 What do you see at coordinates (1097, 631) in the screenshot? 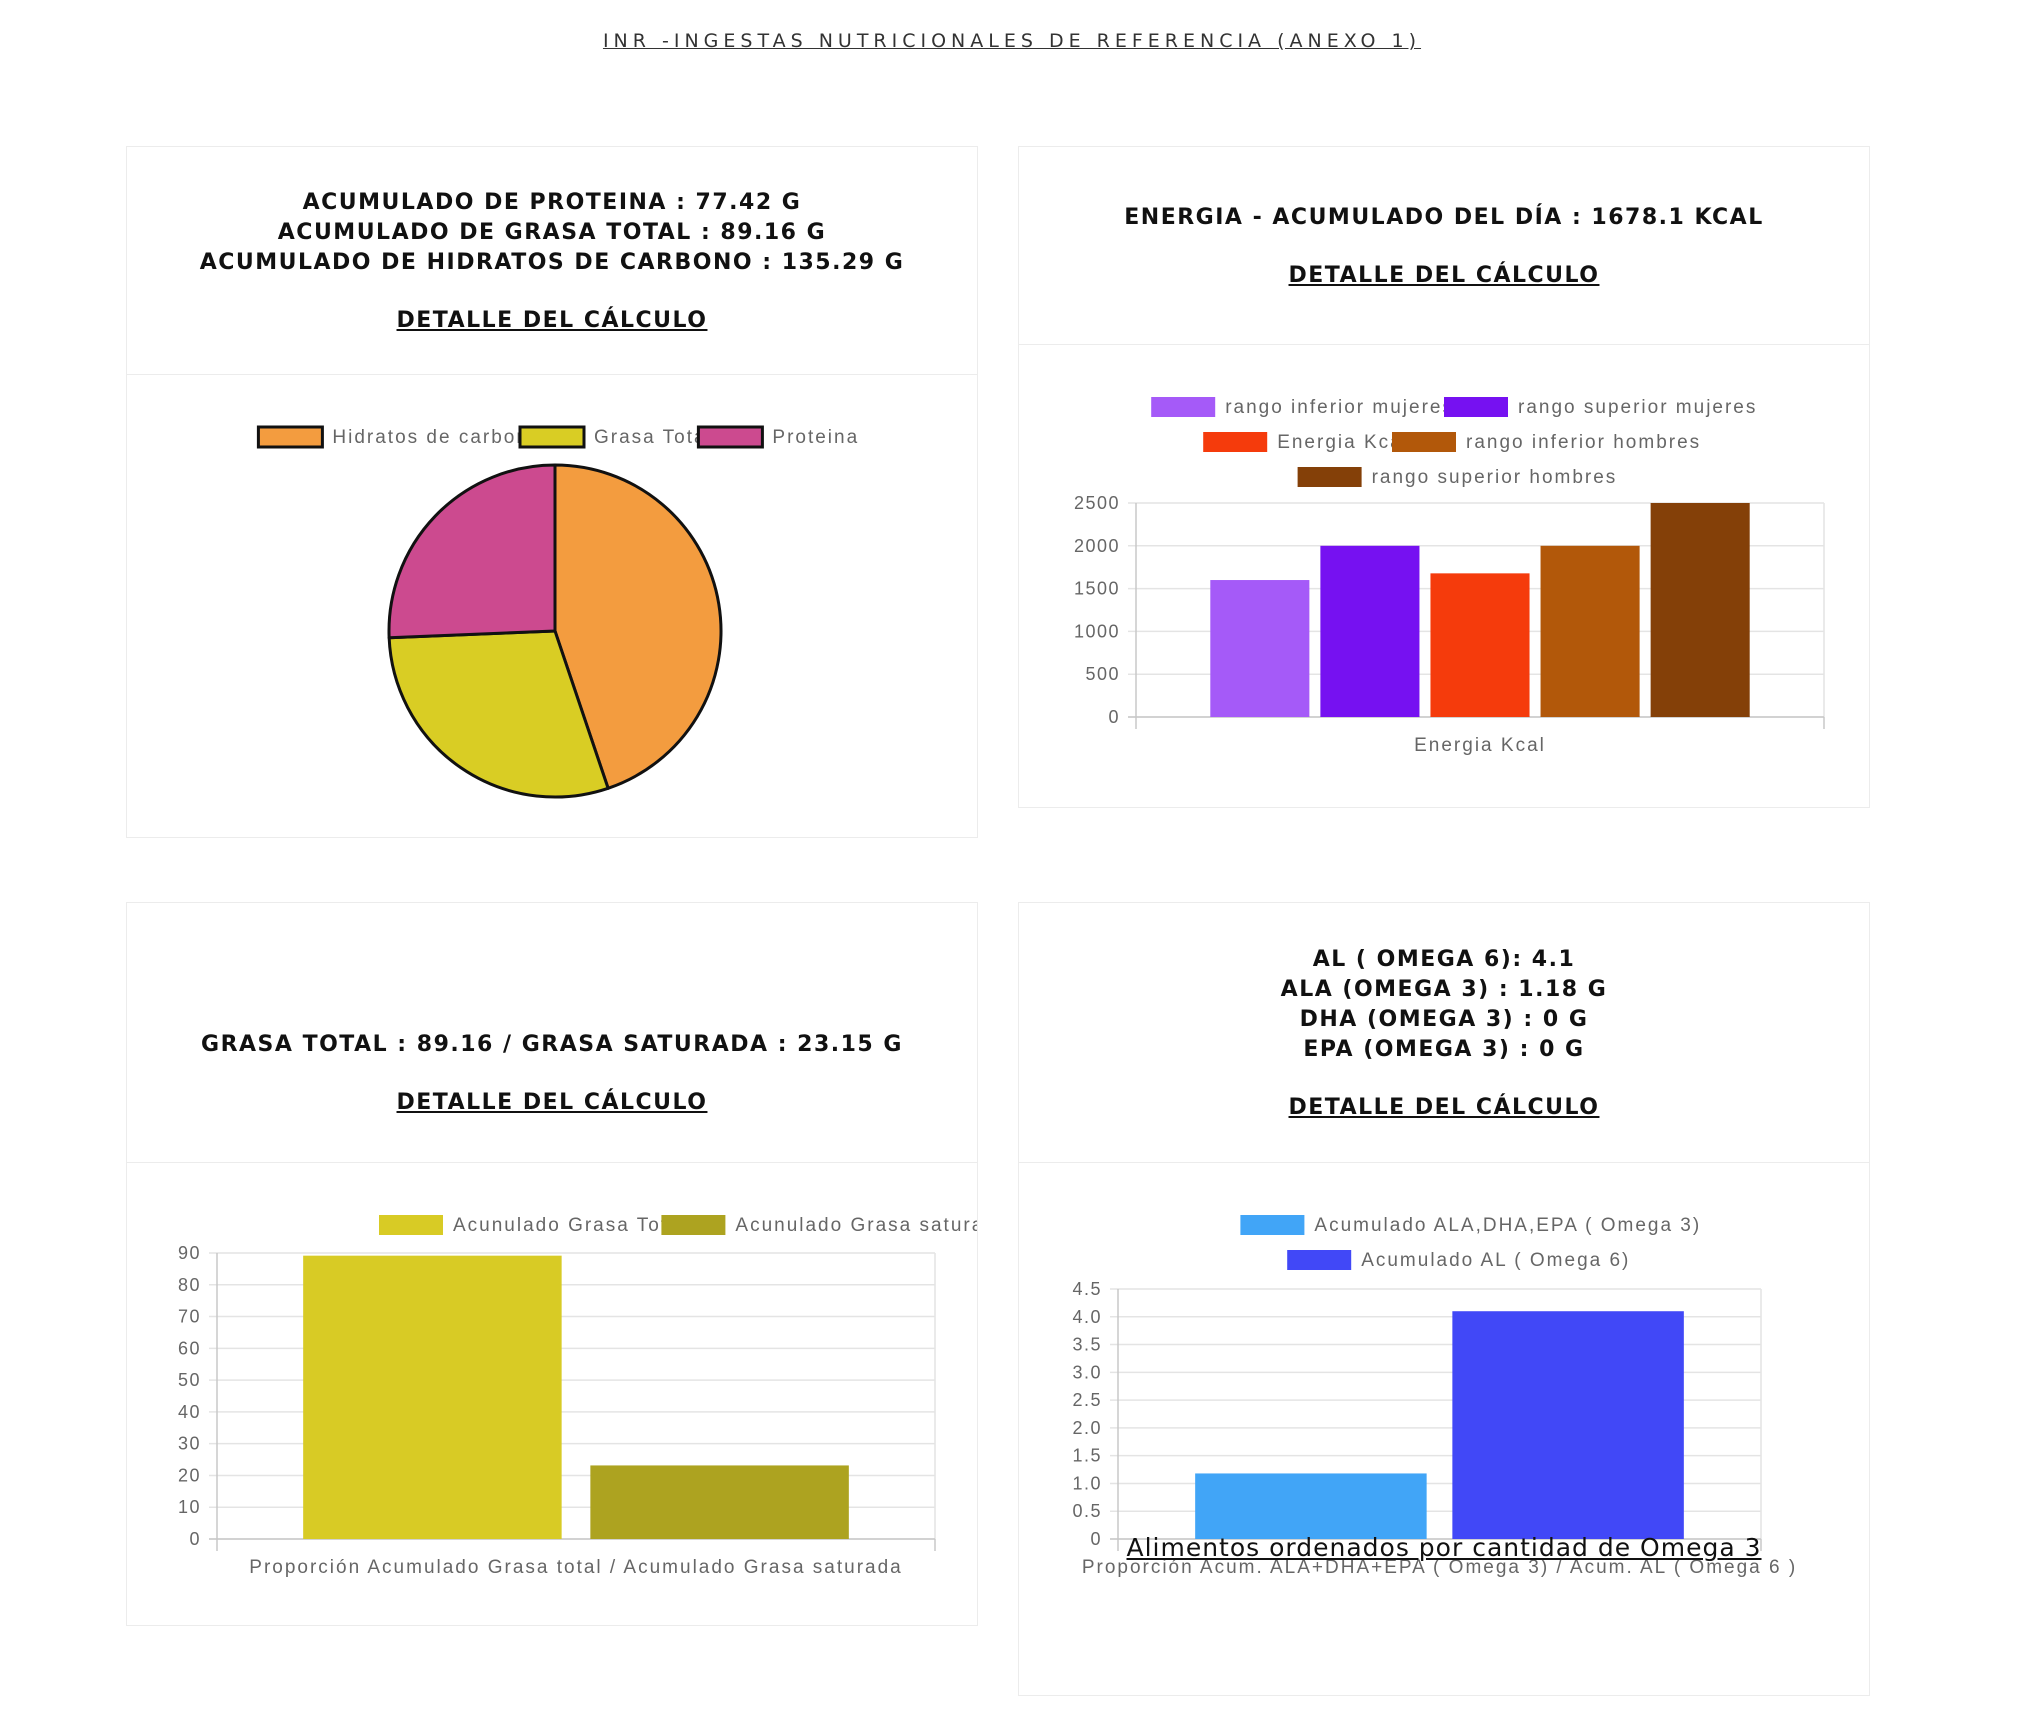
I see `y-tick-label: 1000` at bounding box center [1097, 631].